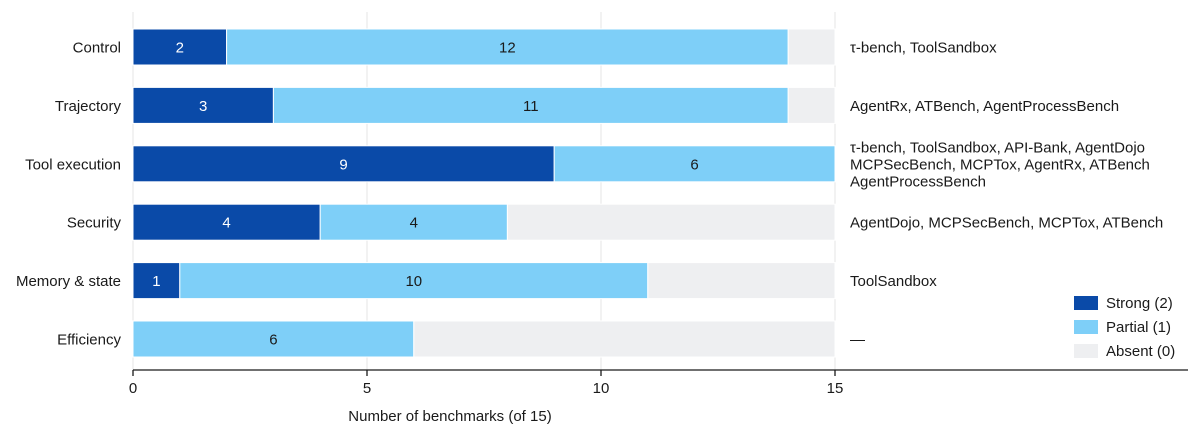 This screenshot has height=441, width=1200. What do you see at coordinates (367, 388) in the screenshot?
I see `x-tick-label: 5` at bounding box center [367, 388].